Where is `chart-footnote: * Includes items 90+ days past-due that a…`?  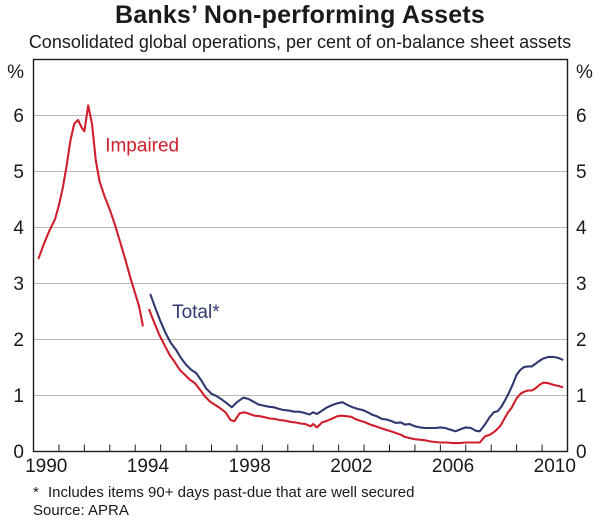 chart-footnote: * Includes items 90+ days past-due that a… is located at coordinates (223, 492).